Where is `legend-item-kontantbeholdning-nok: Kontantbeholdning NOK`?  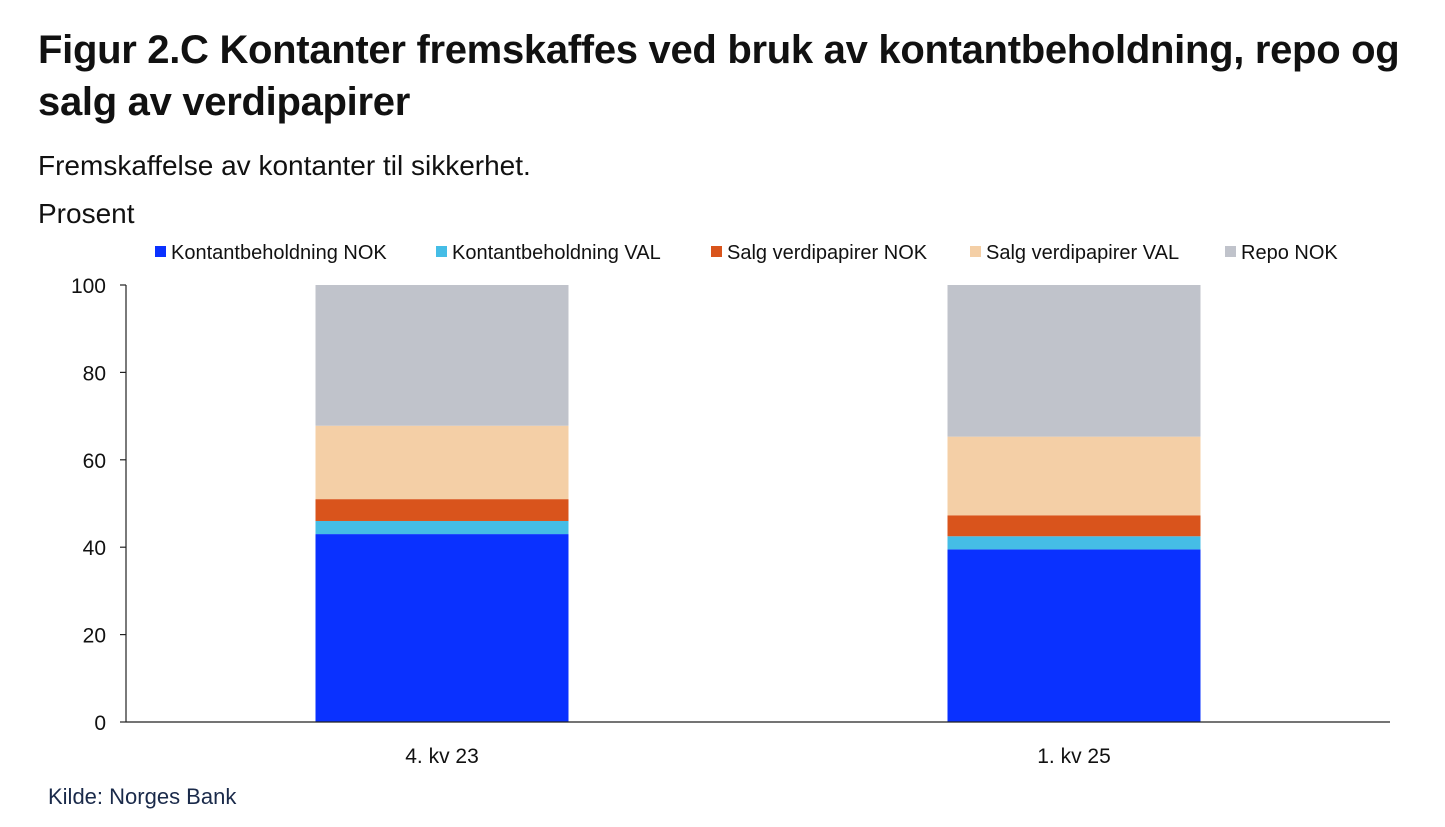 legend-item-kontantbeholdning-nok: Kontantbeholdning NOK is located at coordinates (271, 253).